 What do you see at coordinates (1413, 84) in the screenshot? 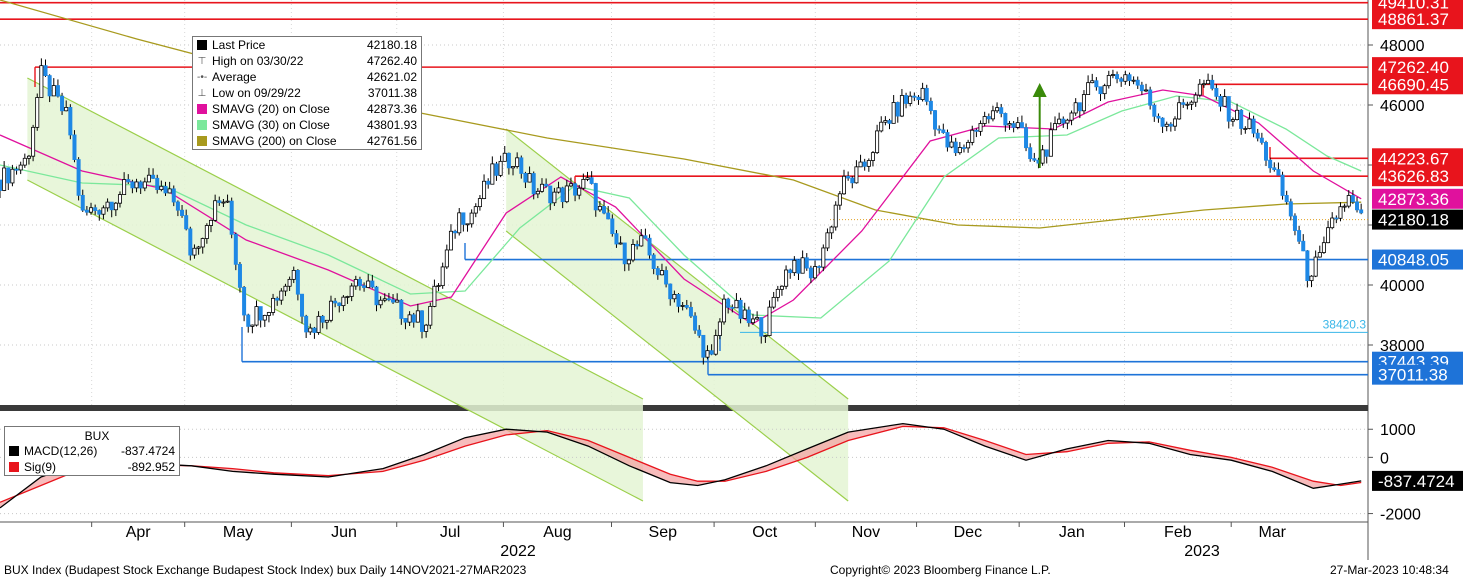
I see `price-level-label: 46690.45` at bounding box center [1413, 84].